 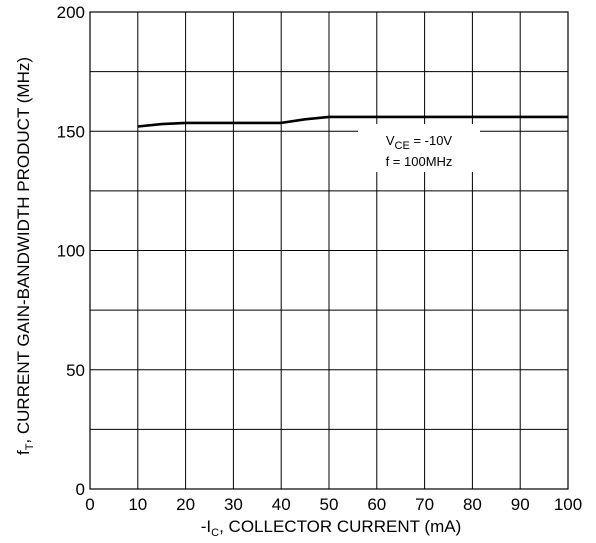 What do you see at coordinates (80, 489) in the screenshot?
I see `y-tick-label: 0` at bounding box center [80, 489].